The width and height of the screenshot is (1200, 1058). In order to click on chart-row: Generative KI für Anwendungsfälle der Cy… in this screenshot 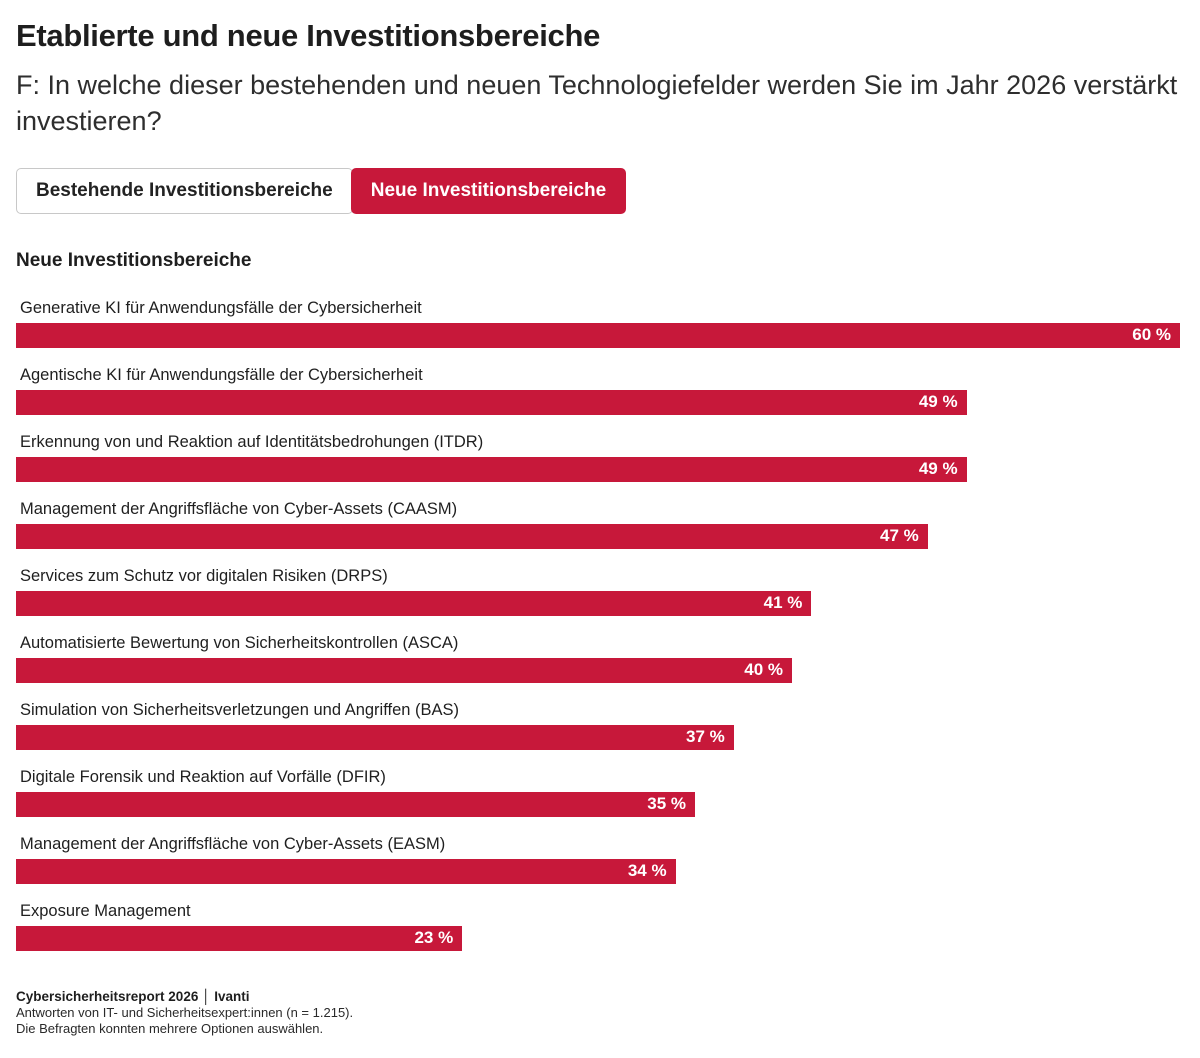, I will do `click(598, 323)`.